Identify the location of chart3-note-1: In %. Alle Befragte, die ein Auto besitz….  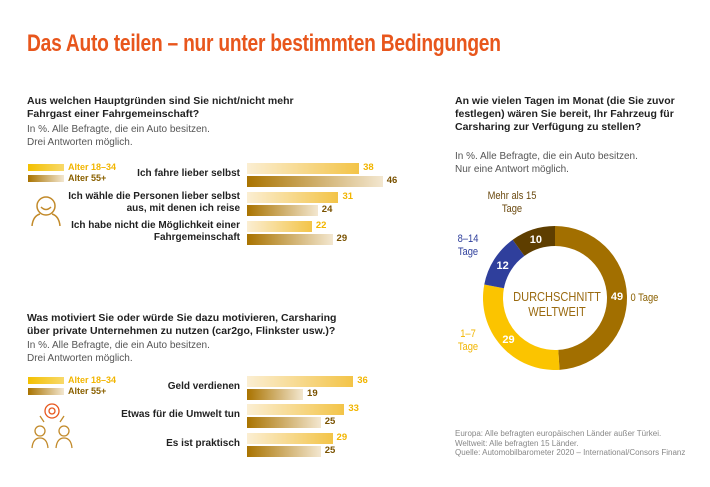
(546, 156).